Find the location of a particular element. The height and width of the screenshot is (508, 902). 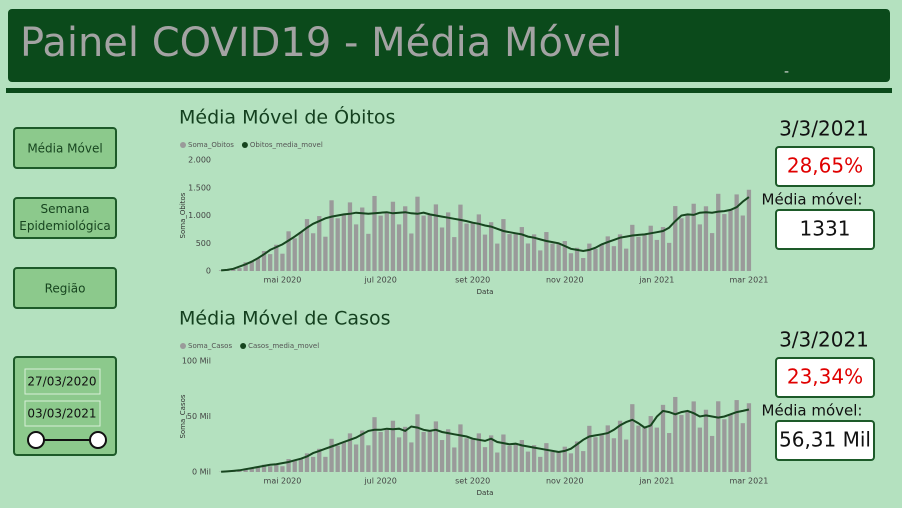

kpi-value-box is located at coordinates (825, 229).